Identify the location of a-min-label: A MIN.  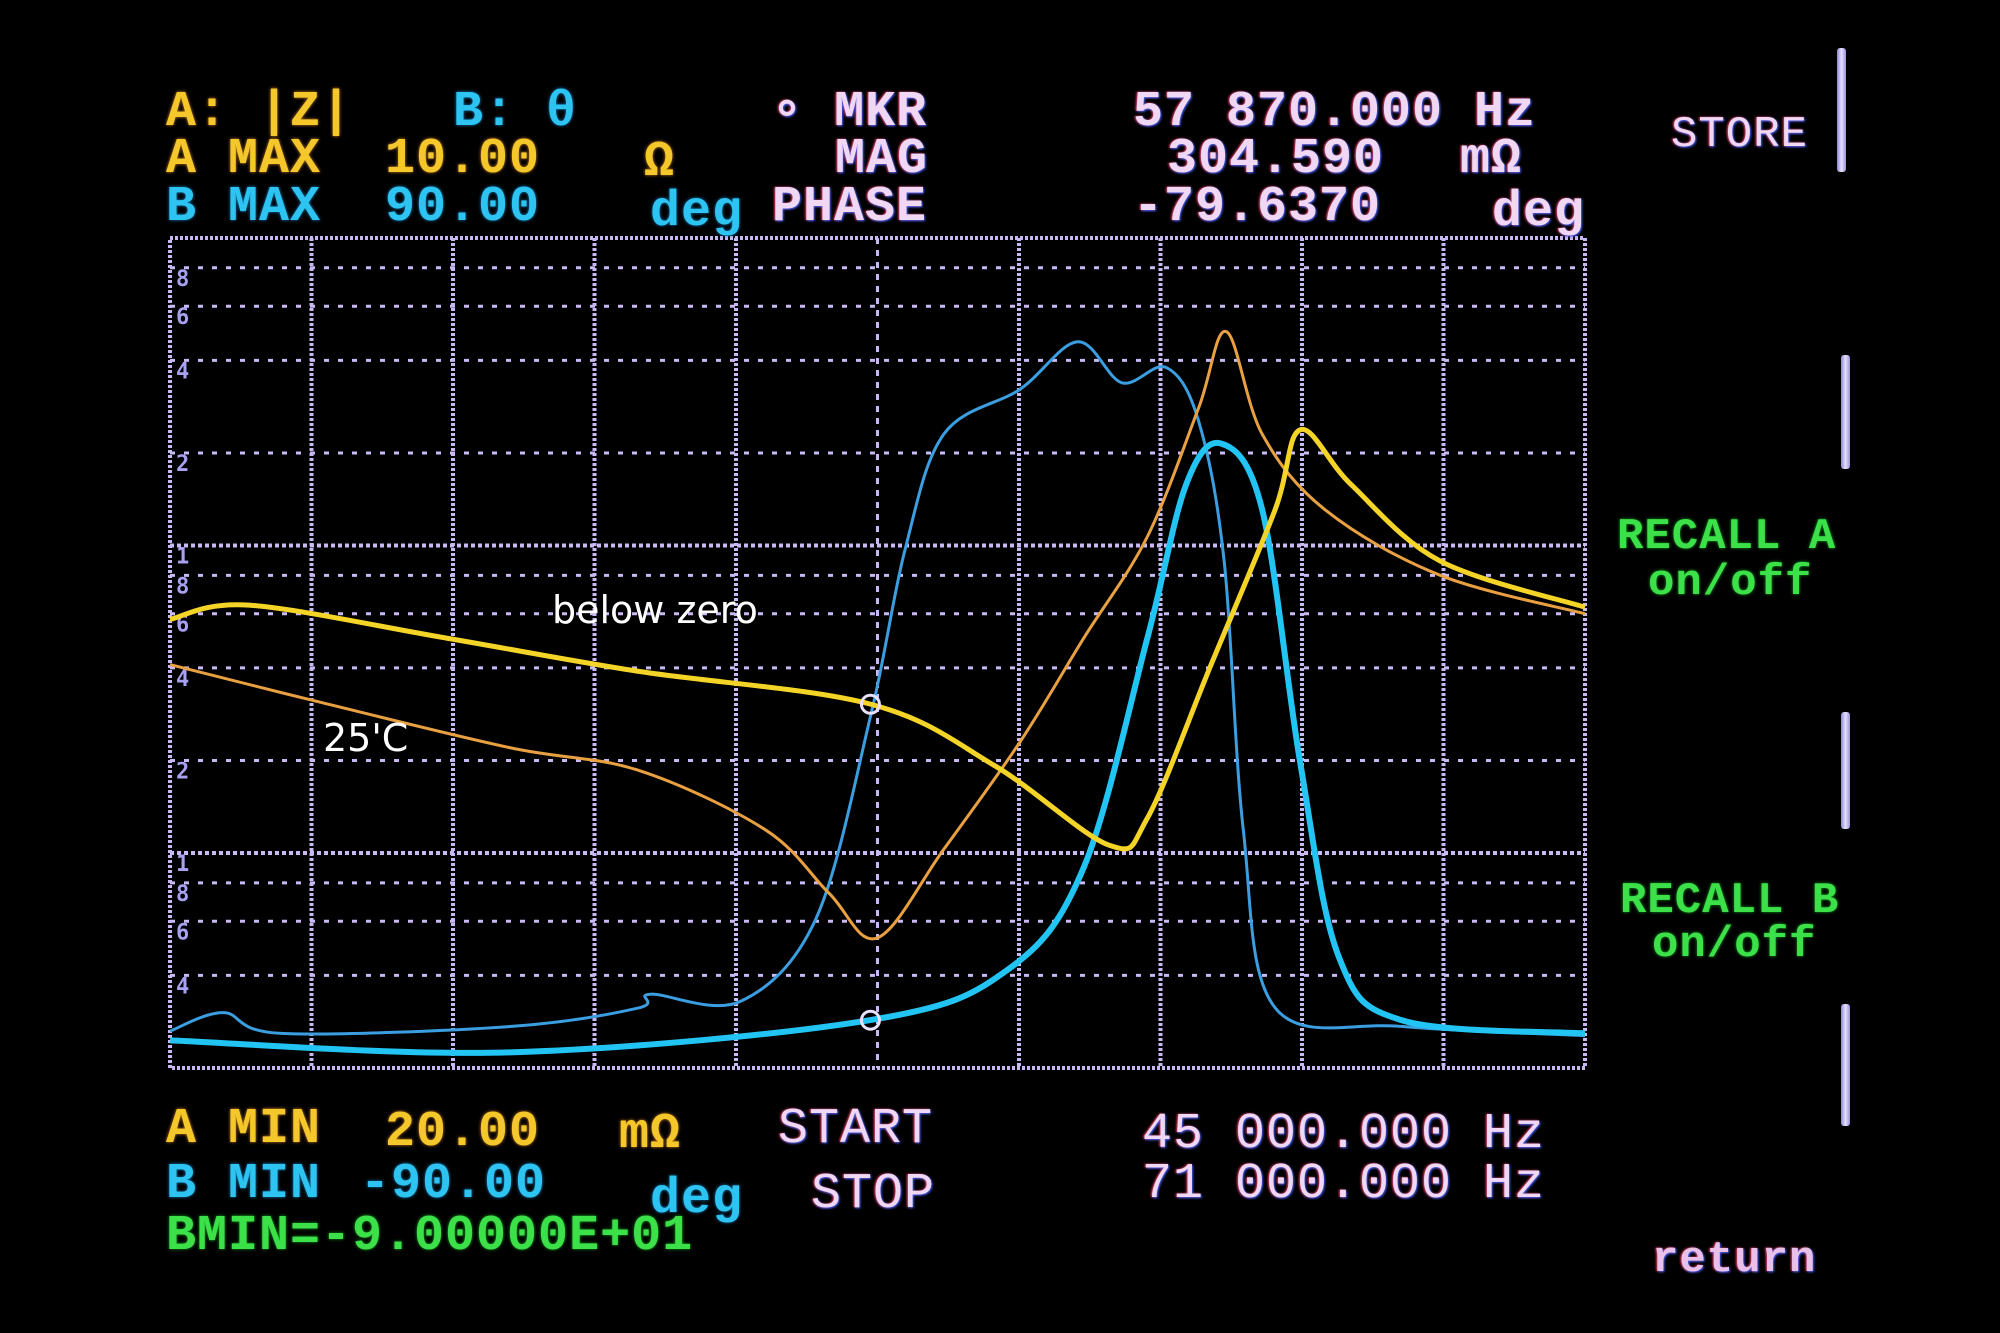
(244, 1129).